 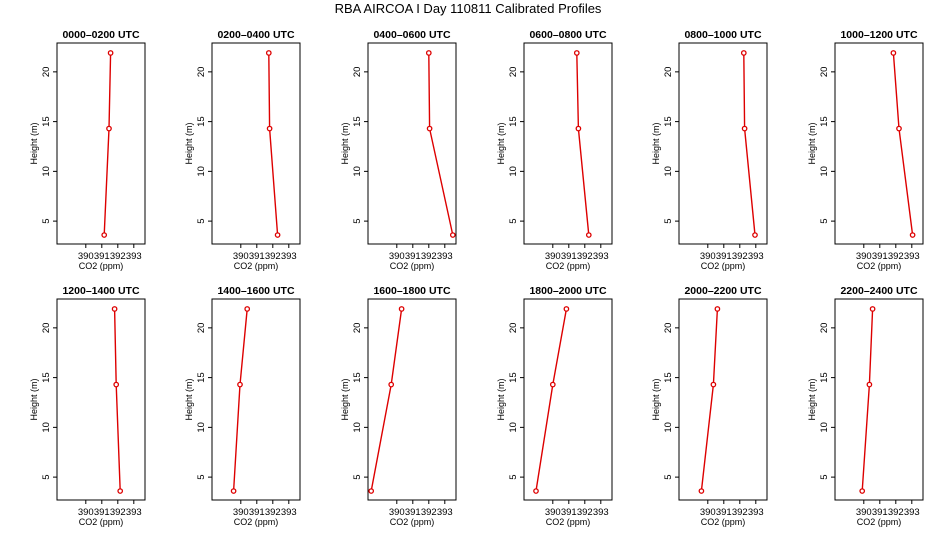 What do you see at coordinates (255, 291) in the screenshot?
I see `panel-title: 1400–1600 UTC` at bounding box center [255, 291].